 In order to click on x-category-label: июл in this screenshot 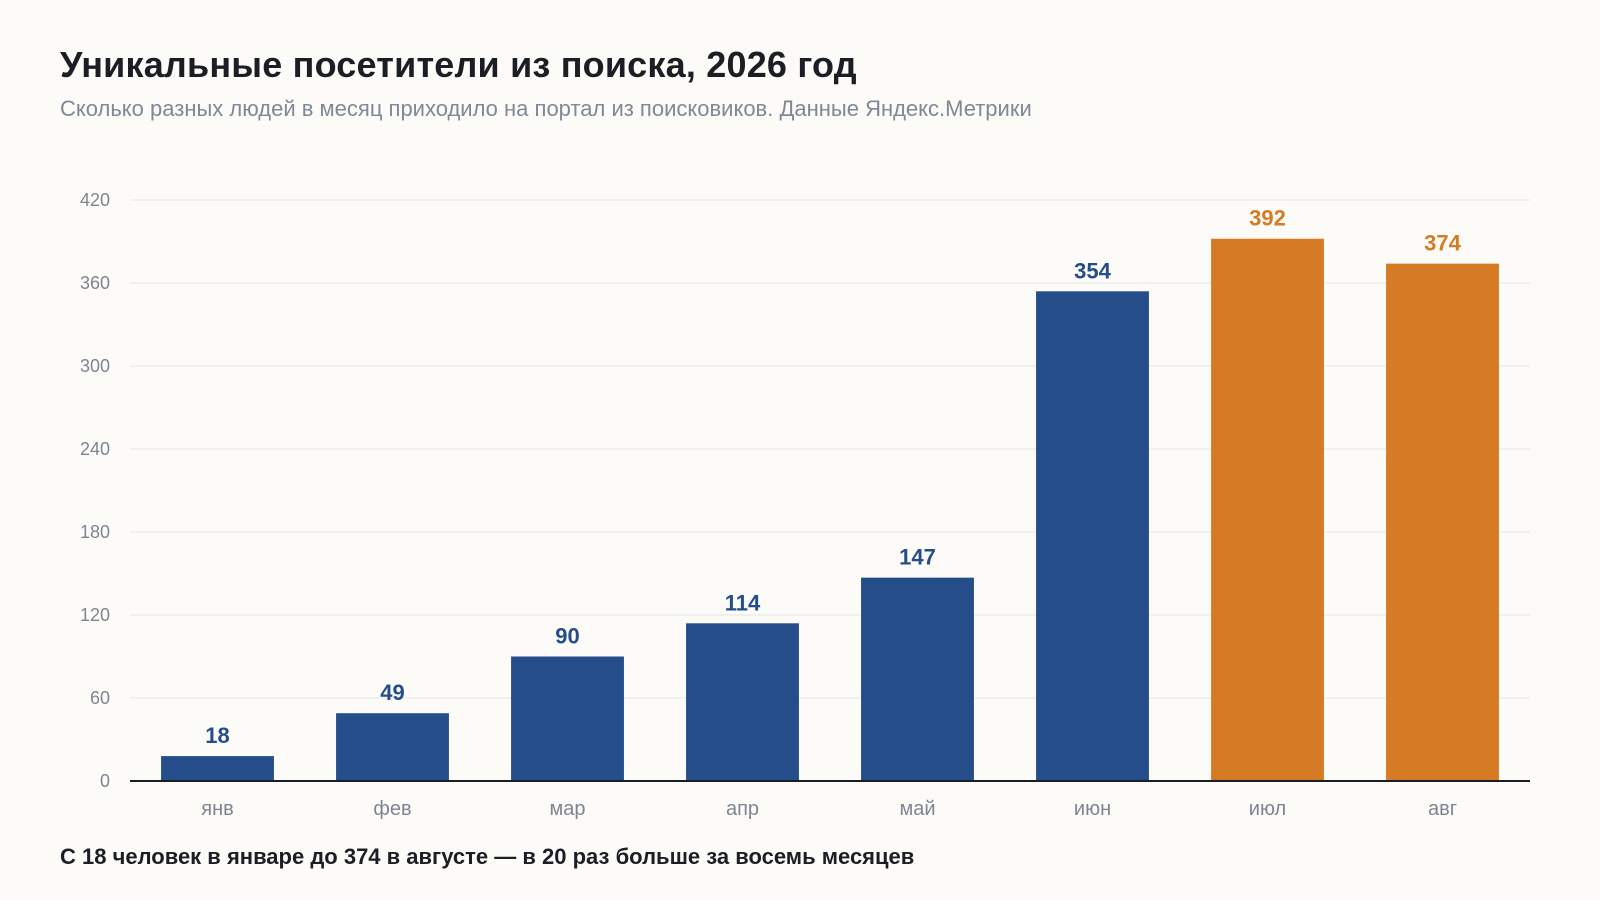, I will do `click(1267, 809)`.